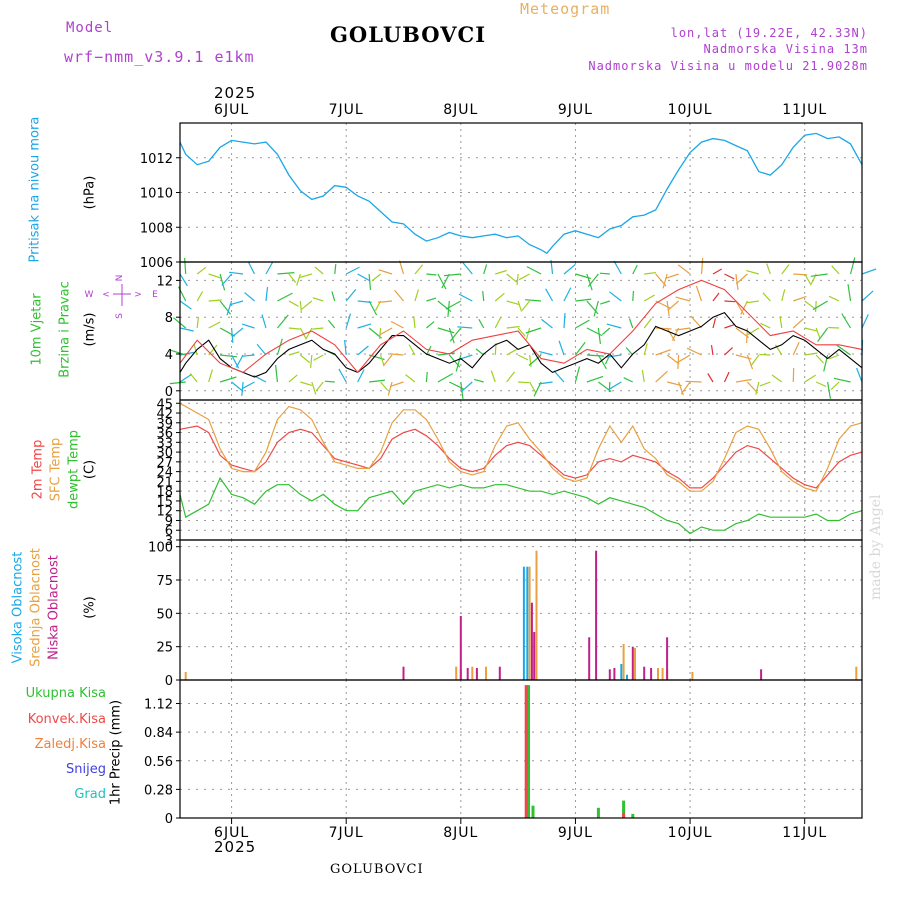  I want to click on series-line-udari-vjetra, so click(521, 326).